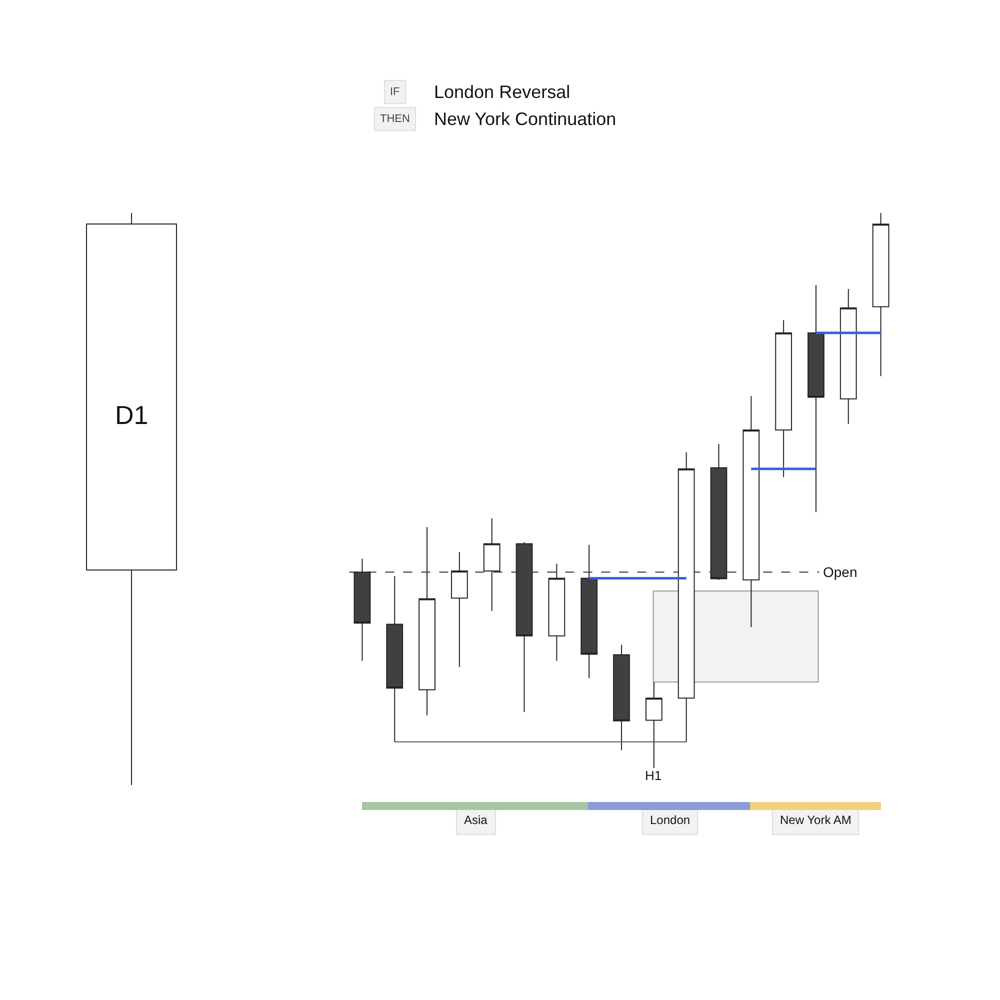 The image size is (1000, 1000). I want to click on text: London Reversal, so click(502, 92).